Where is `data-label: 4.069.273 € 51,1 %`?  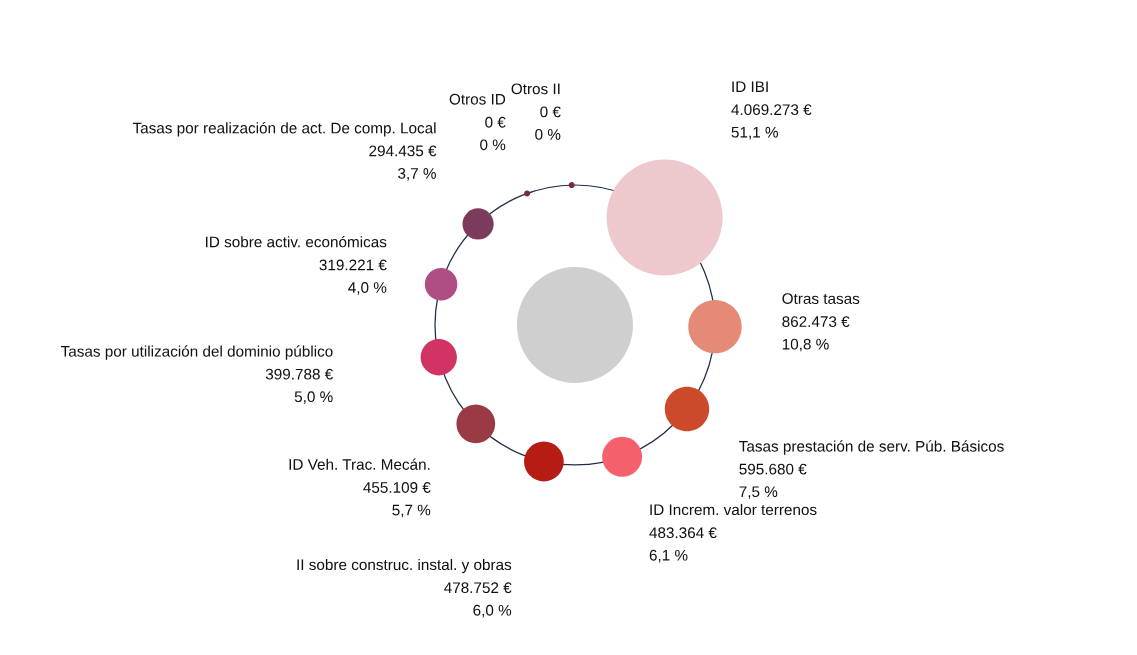
data-label: 4.069.273 € 51,1 % is located at coordinates (771, 122).